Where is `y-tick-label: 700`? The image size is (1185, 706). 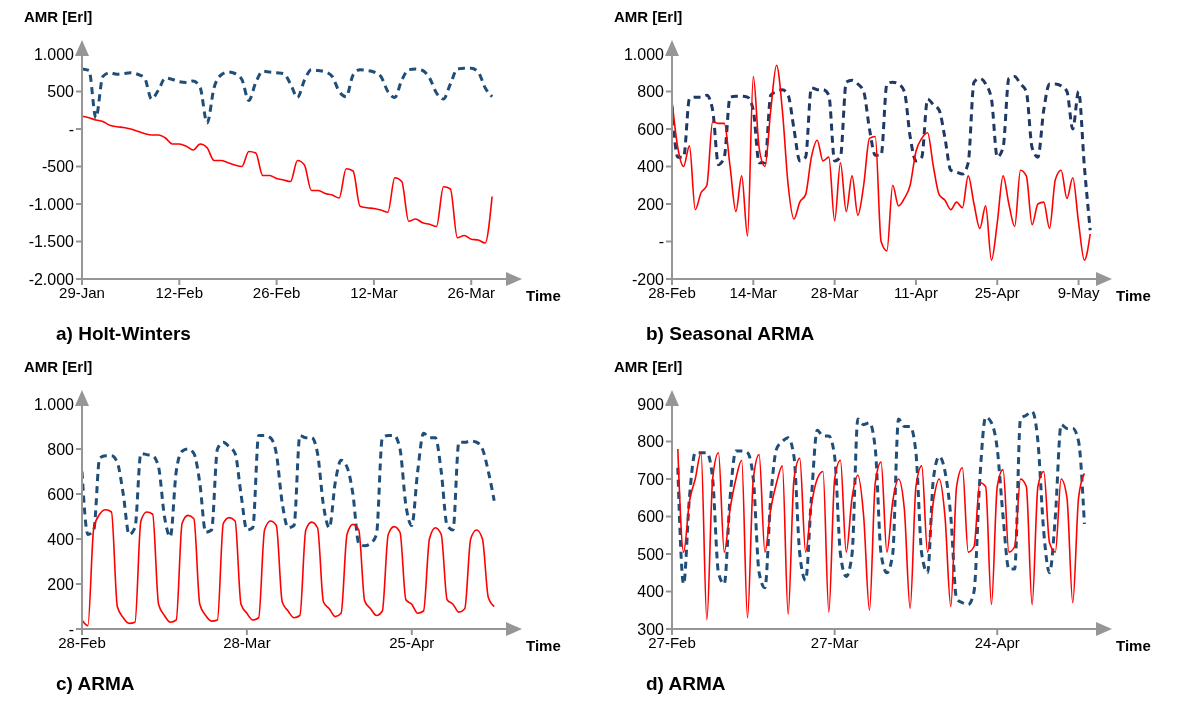 y-tick-label: 700 is located at coordinates (651, 479).